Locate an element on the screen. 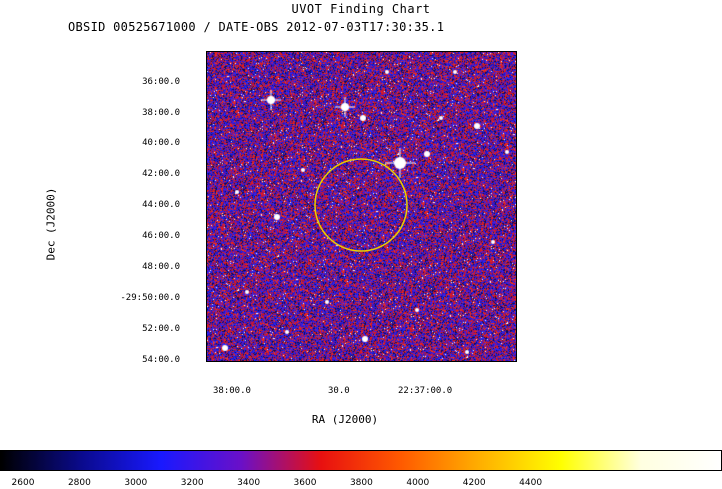 The height and width of the screenshot is (489, 722). target-overlay is located at coordinates (361, 205).